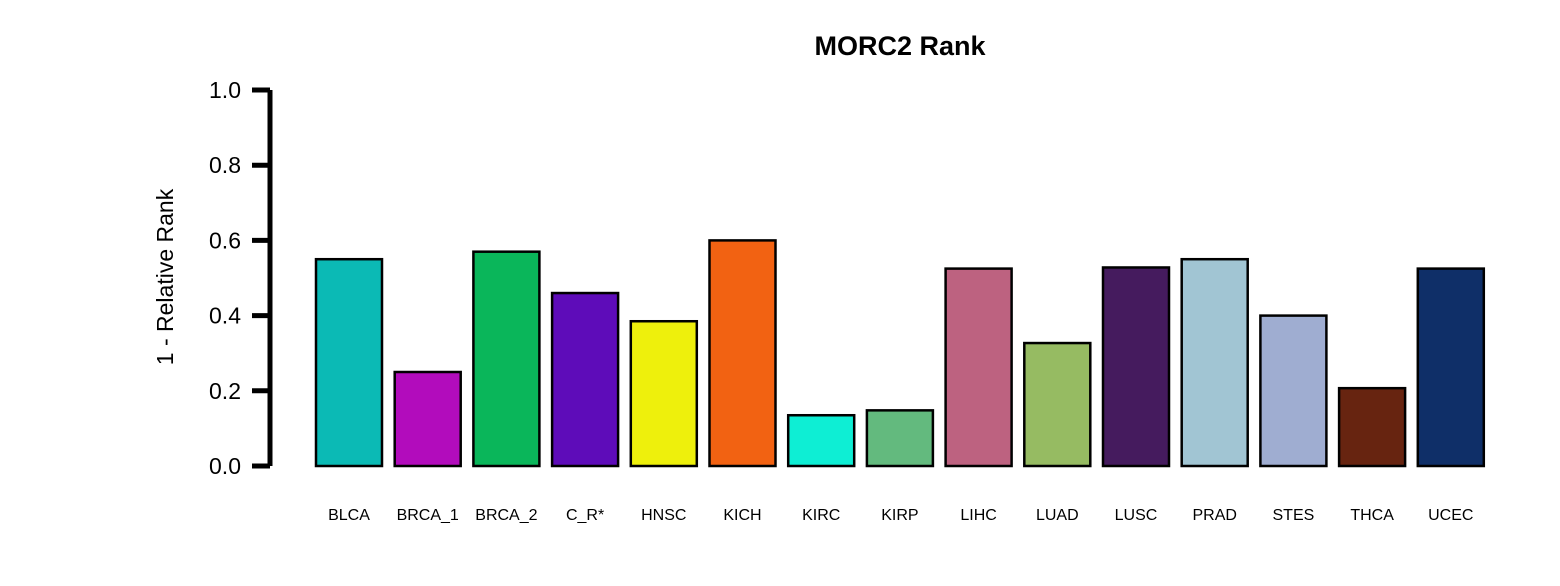 Image resolution: width=1560 pixels, height=586 pixels. What do you see at coordinates (225, 240) in the screenshot?
I see `y-tick-label: 0.6` at bounding box center [225, 240].